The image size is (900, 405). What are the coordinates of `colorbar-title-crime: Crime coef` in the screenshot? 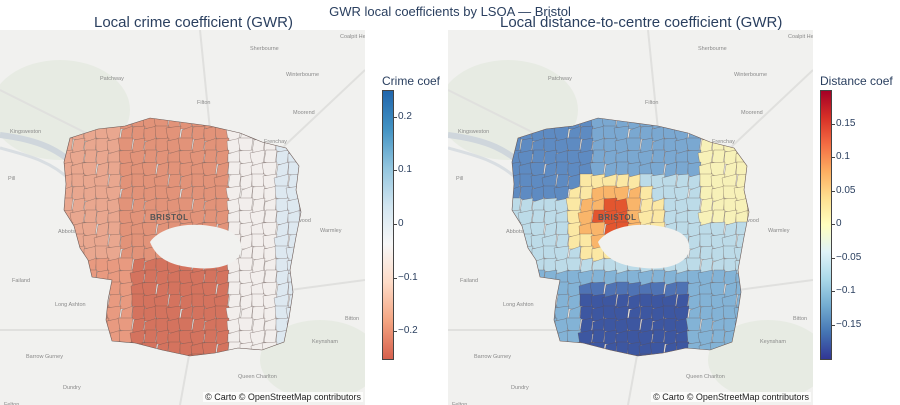 It's located at (411, 81).